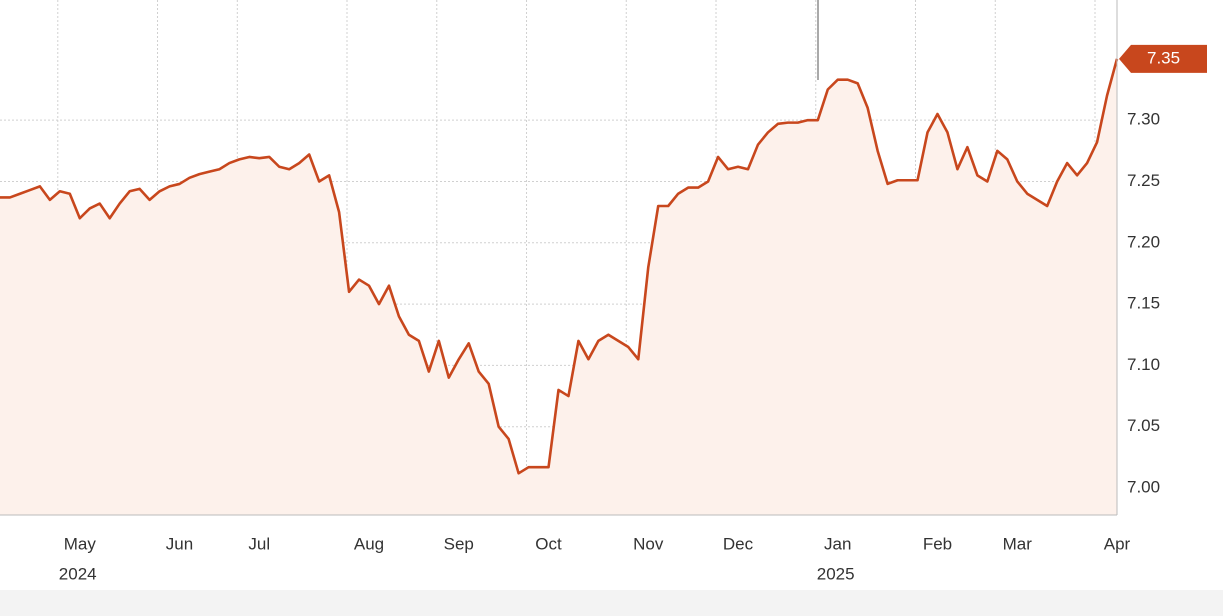 This screenshot has height=616, width=1223. Describe the element at coordinates (548, 543) in the screenshot. I see `x-tick-label: Oct` at that location.